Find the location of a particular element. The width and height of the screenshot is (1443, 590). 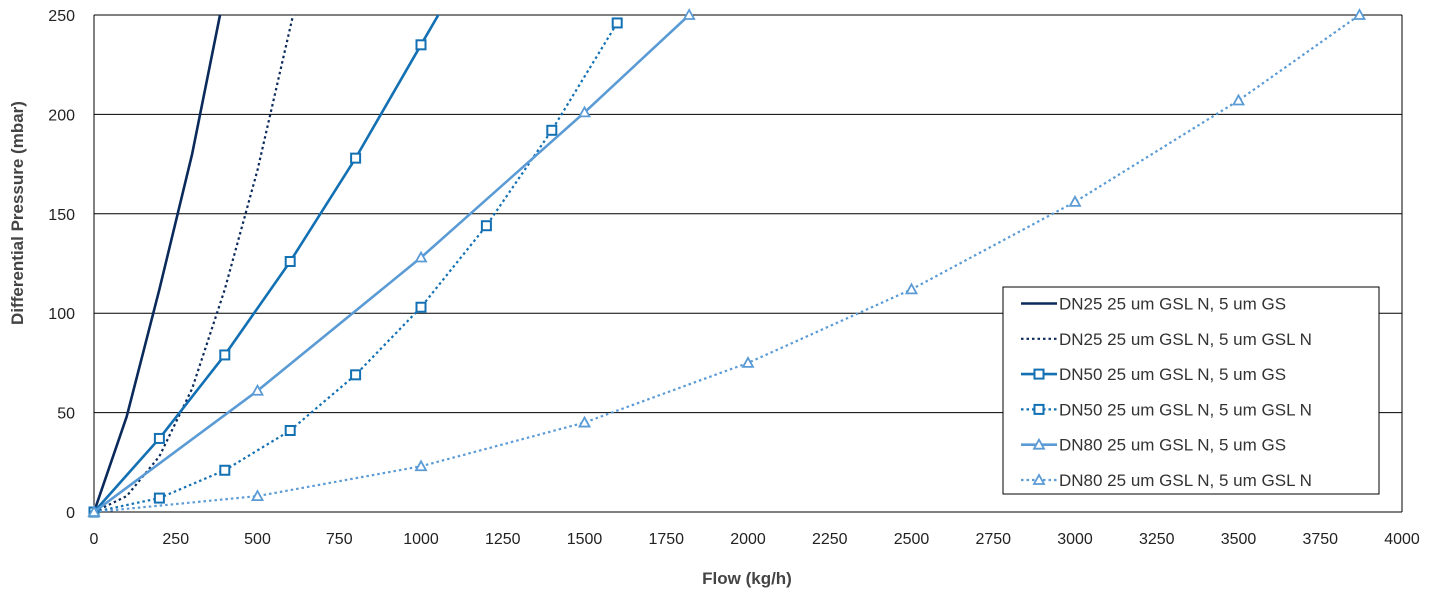

x-tick-label: 1500 is located at coordinates (585, 539).